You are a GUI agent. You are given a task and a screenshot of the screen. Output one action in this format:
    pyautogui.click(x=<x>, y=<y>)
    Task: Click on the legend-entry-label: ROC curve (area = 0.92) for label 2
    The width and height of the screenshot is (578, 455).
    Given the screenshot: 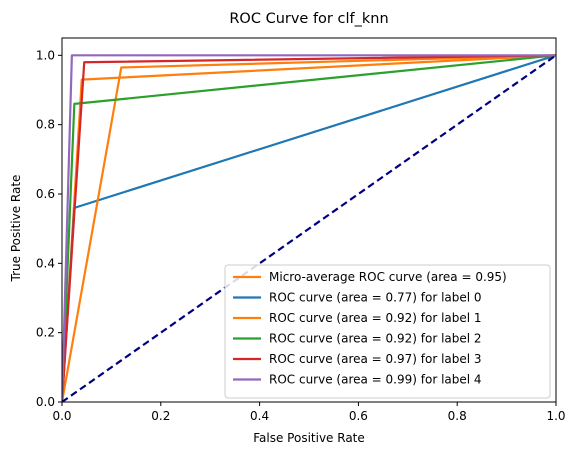 What is the action you would take?
    pyautogui.click(x=375, y=339)
    